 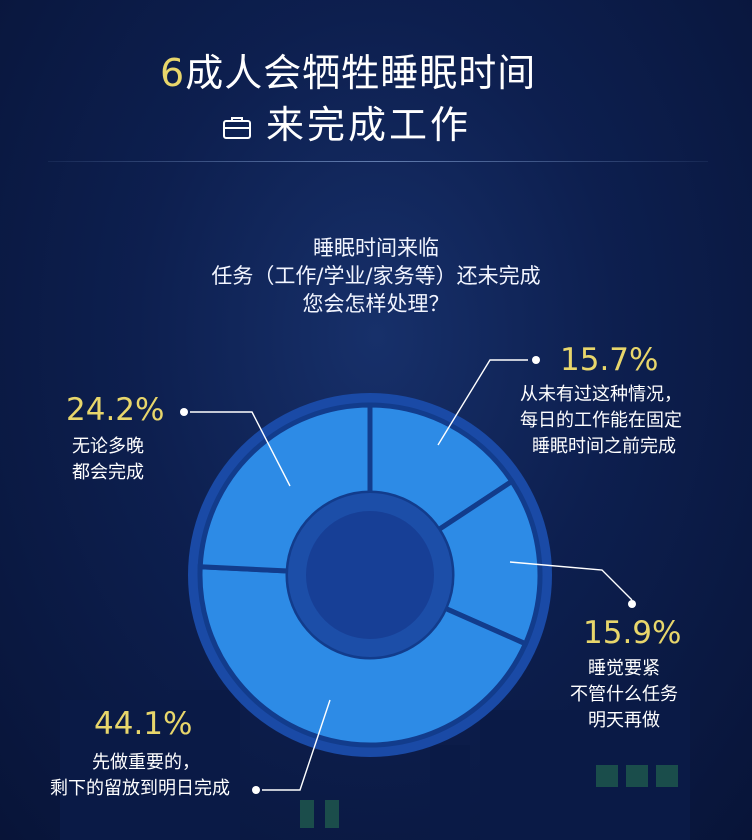 I want to click on question-line: 睡眠时间来临, so click(x=376, y=248).